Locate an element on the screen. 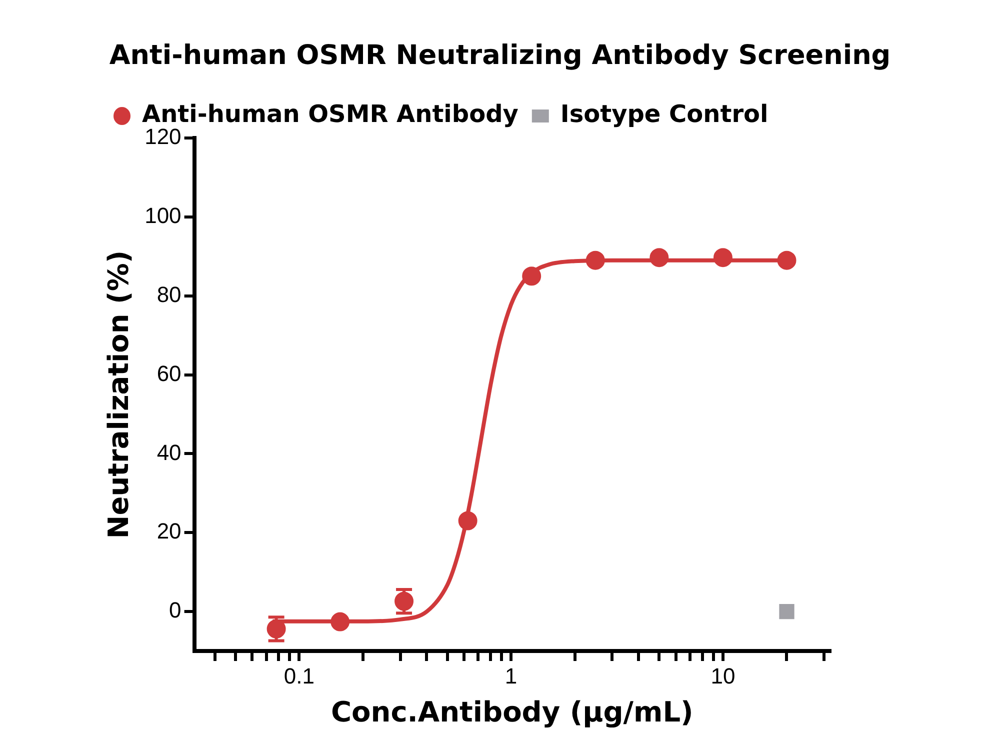  x-tick-label: 1 is located at coordinates (511, 675).